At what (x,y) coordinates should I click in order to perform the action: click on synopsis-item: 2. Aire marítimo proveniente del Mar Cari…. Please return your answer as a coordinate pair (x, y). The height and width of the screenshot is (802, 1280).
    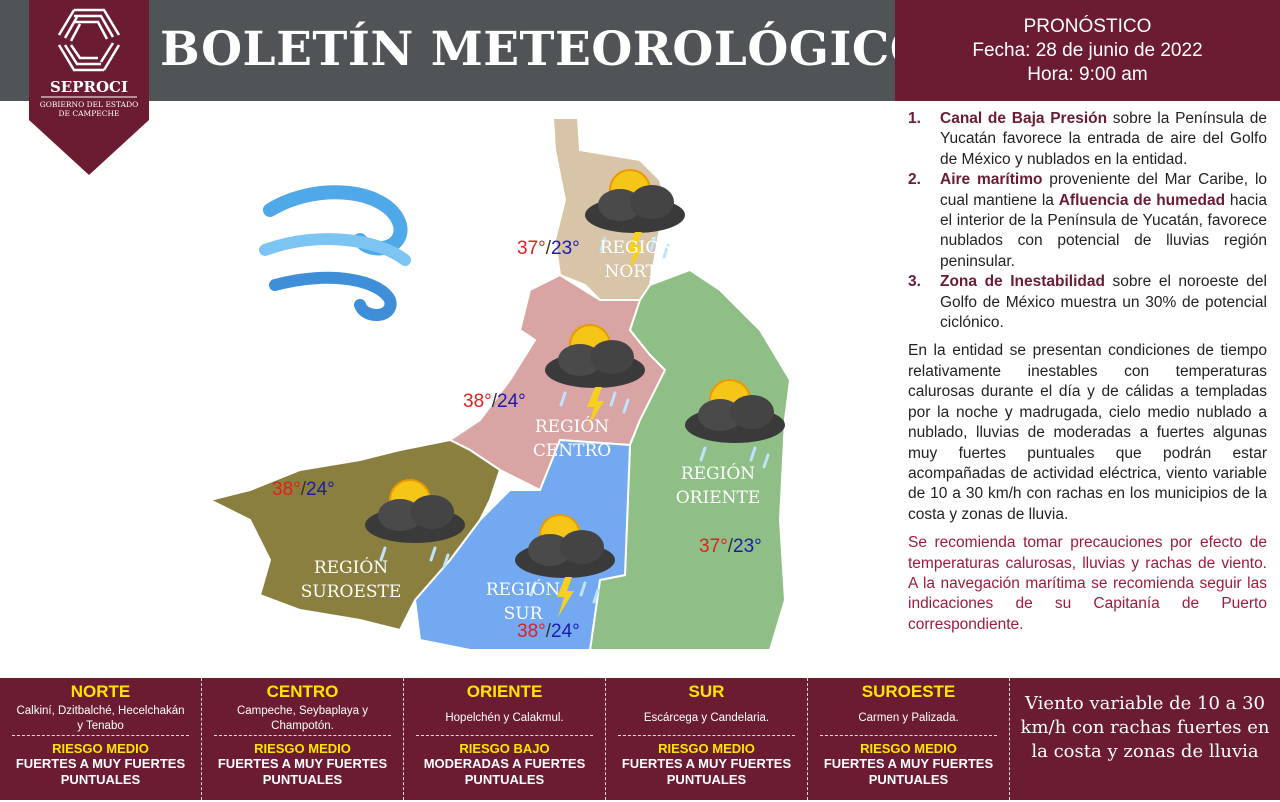
    Looking at the image, I should click on (1088, 220).